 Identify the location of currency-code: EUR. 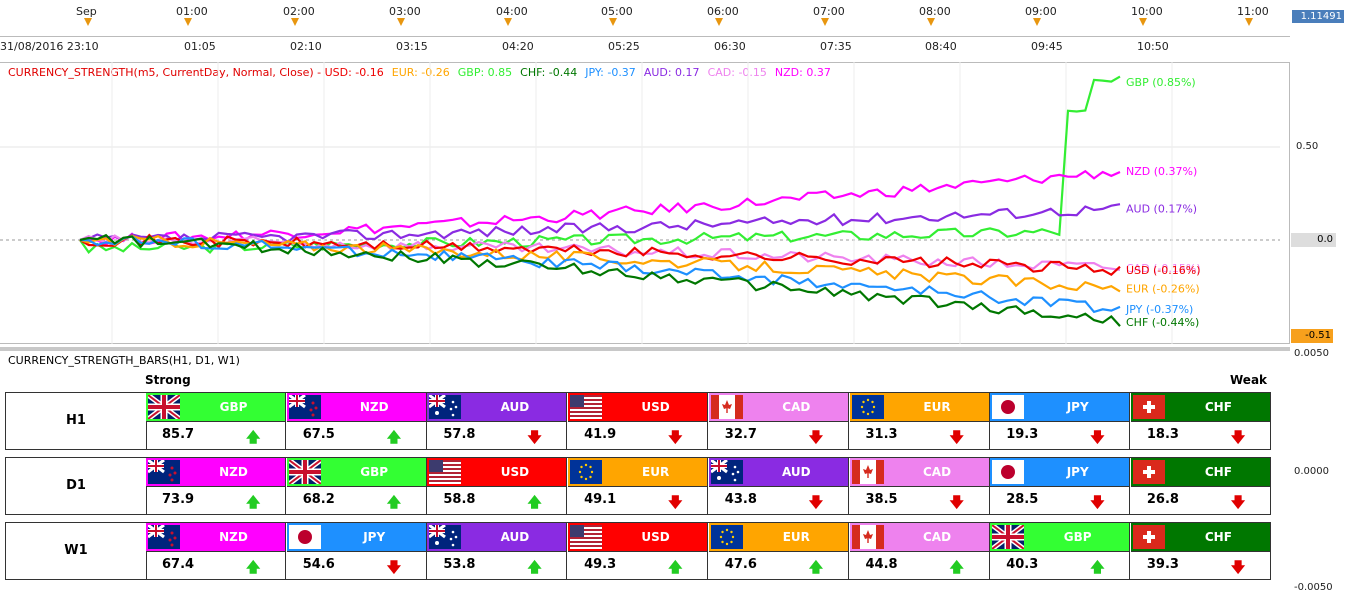
(937, 407).